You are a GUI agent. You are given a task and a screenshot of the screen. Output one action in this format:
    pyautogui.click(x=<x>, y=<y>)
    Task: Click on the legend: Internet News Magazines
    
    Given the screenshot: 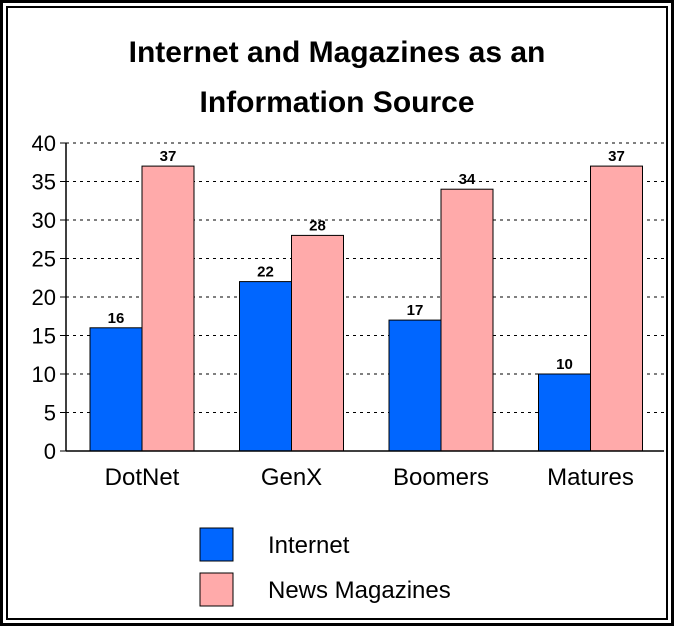 What is the action you would take?
    pyautogui.click(x=325, y=567)
    